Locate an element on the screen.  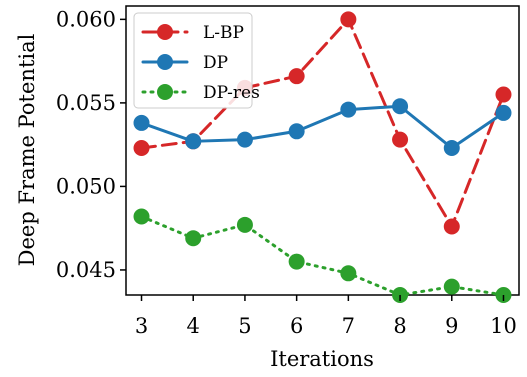
legend-label-l-bp: L-BP is located at coordinates (223, 33).